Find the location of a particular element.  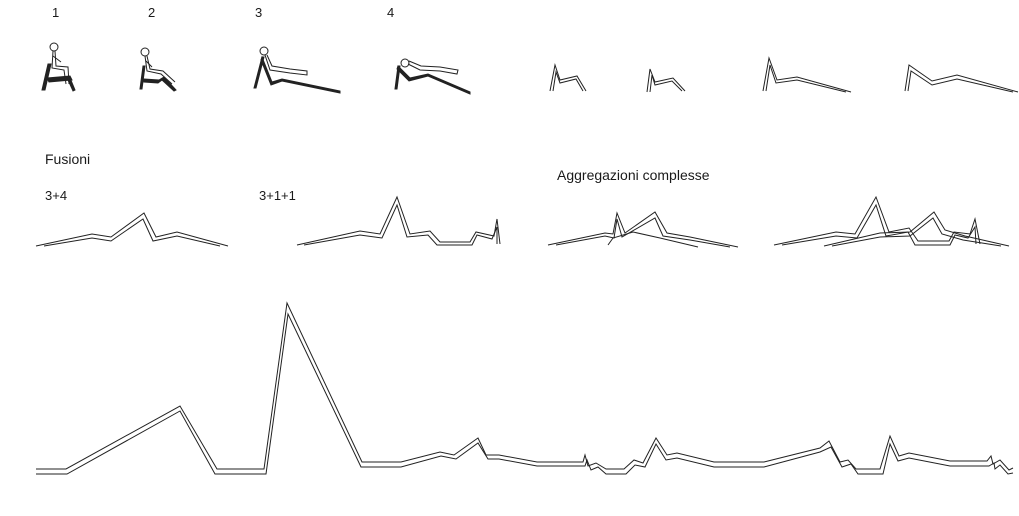

seat-1-figure is located at coordinates (58, 67).